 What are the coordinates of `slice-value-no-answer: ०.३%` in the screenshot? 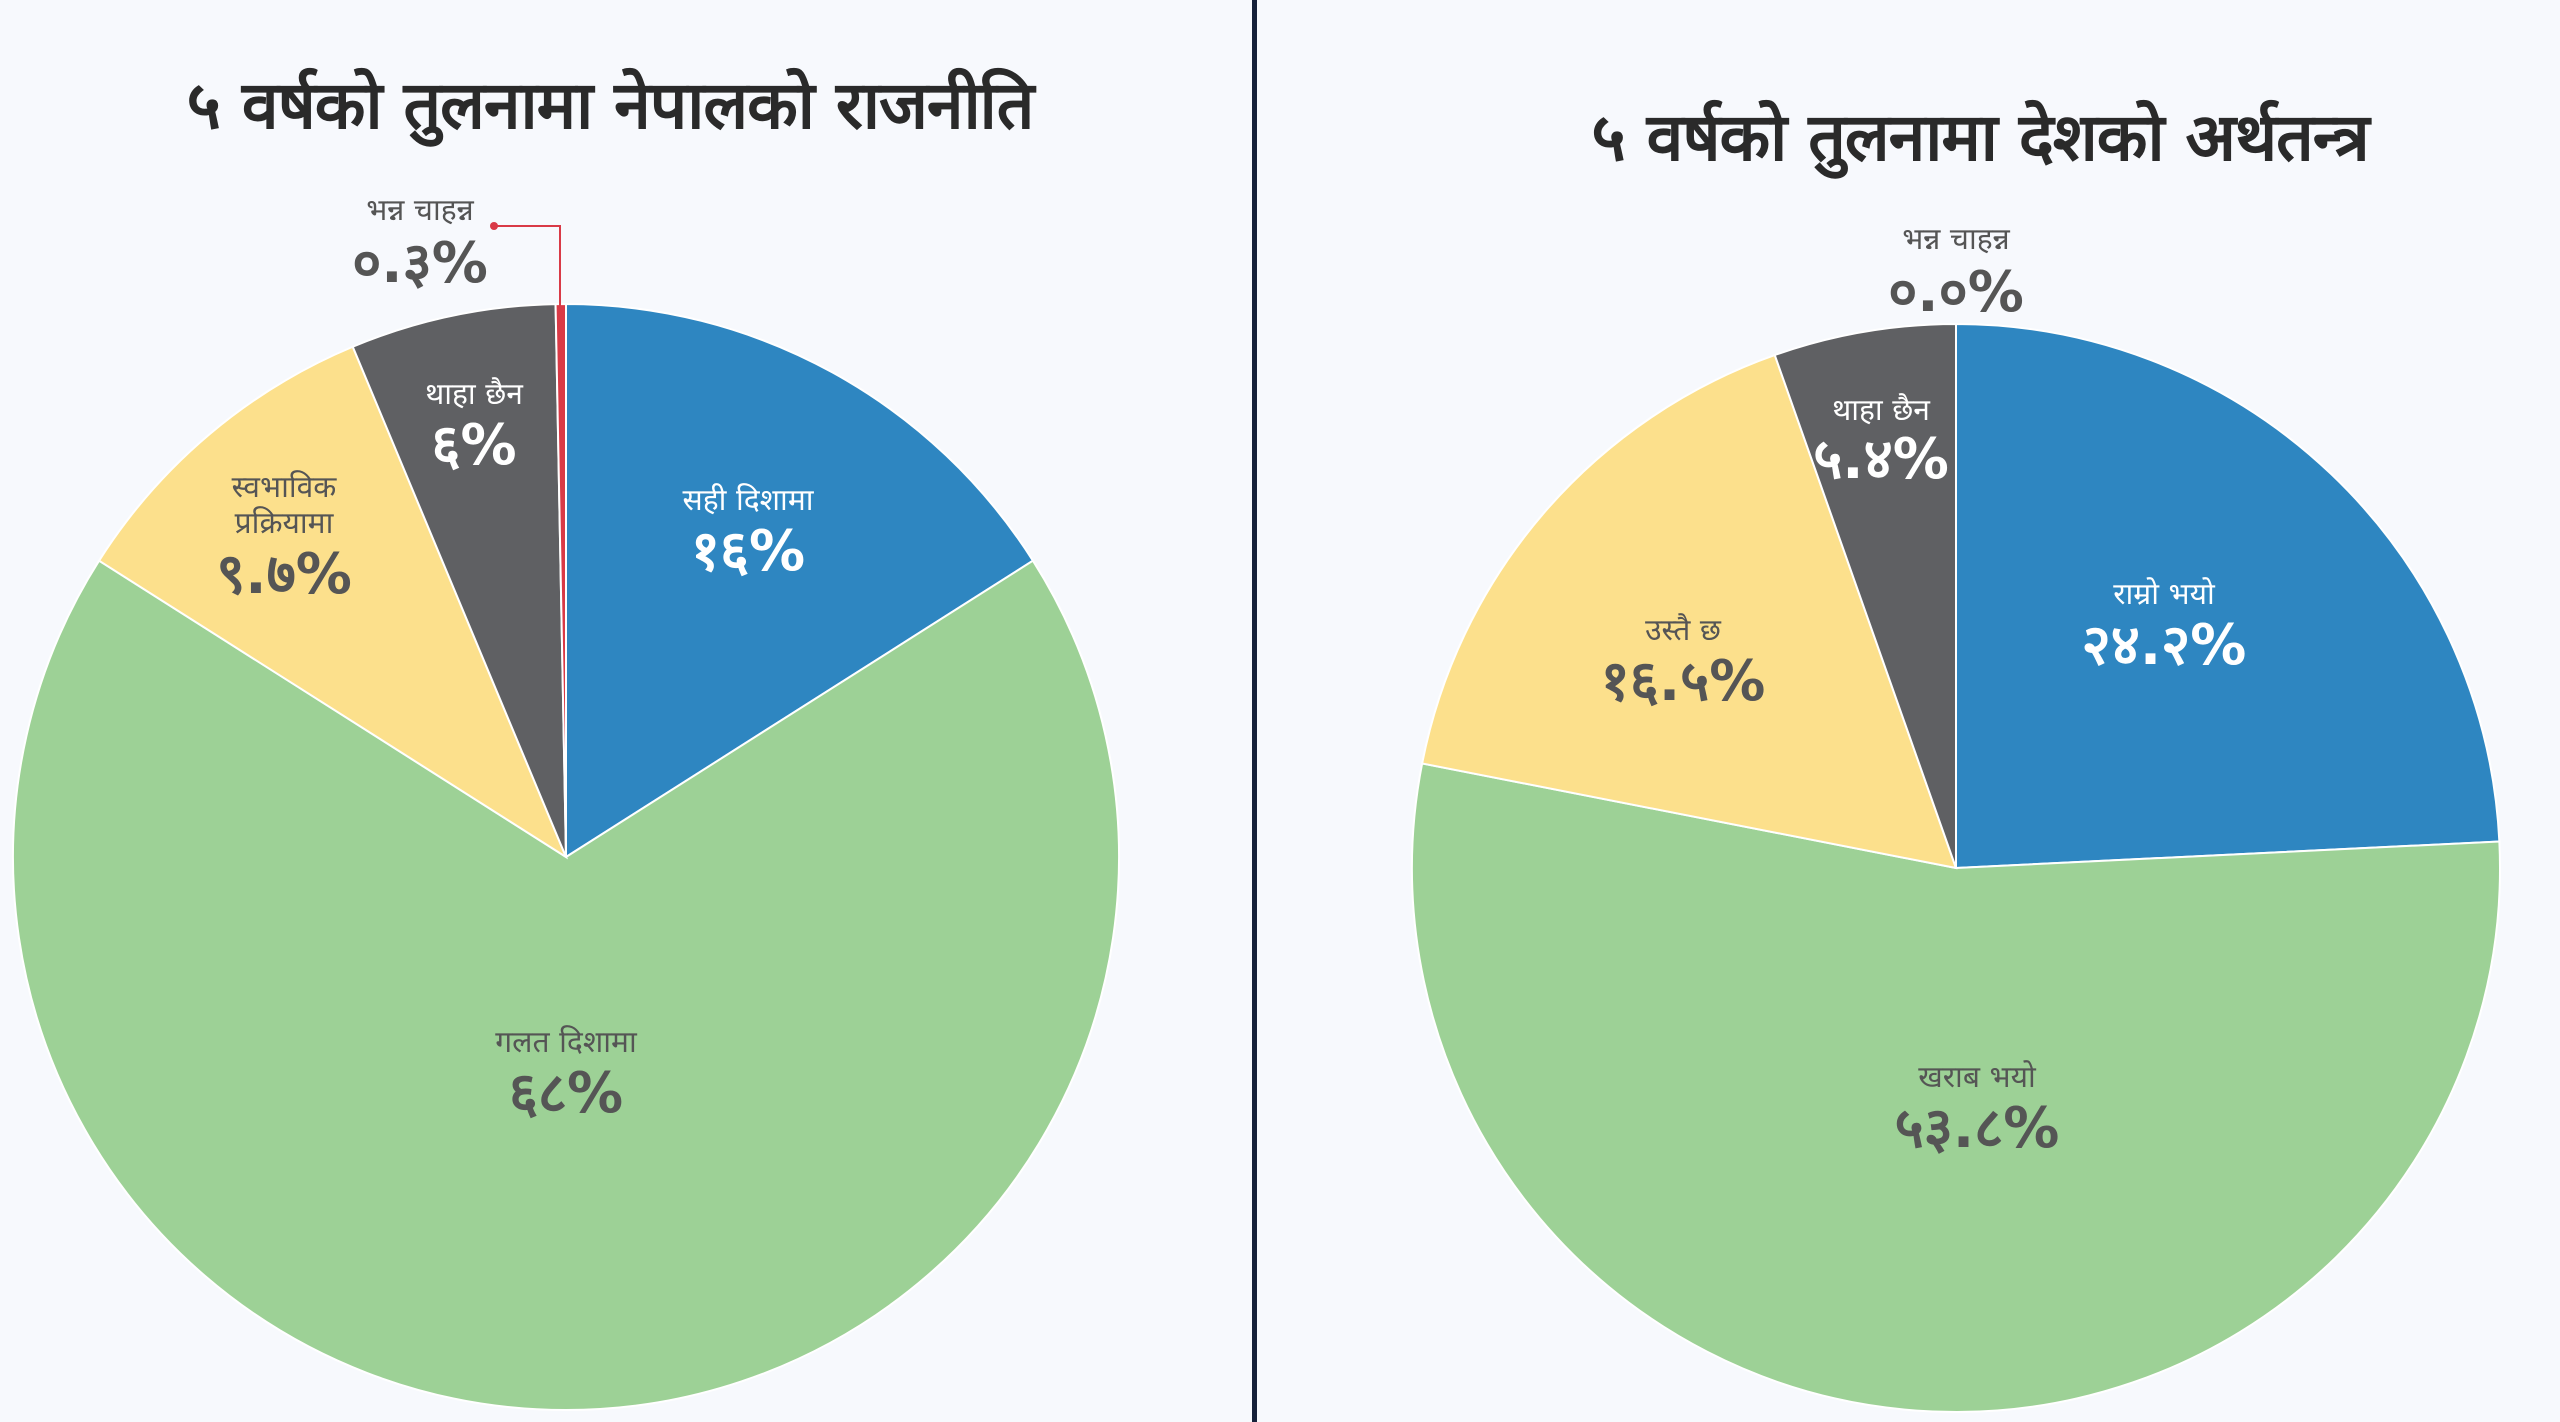 It's located at (420, 263).